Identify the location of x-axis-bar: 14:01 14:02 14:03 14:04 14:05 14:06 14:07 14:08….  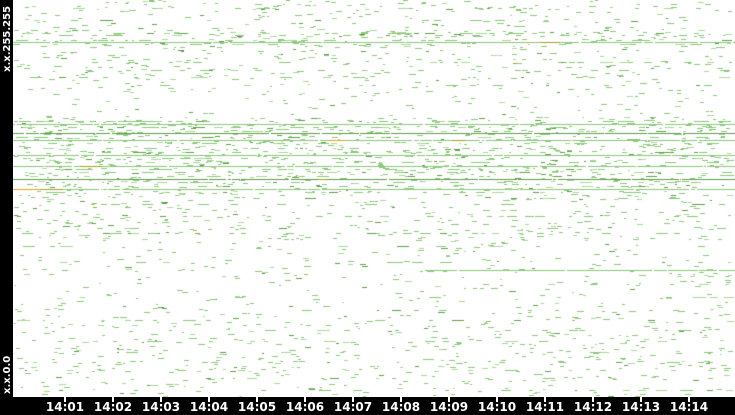
(367, 406).